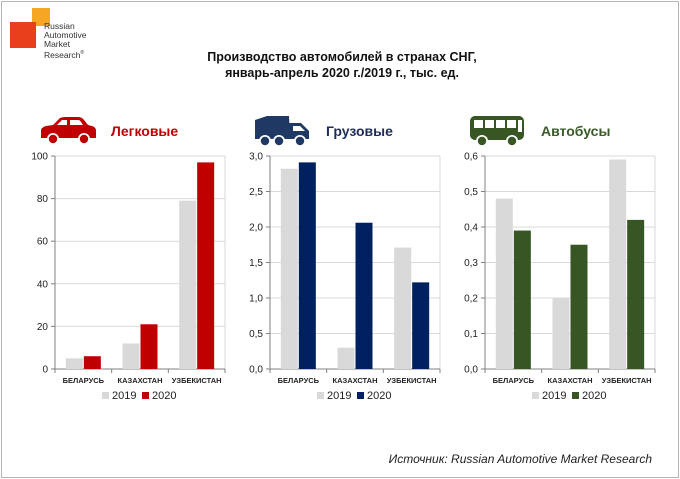 This screenshot has width=680, height=479. What do you see at coordinates (256, 157) in the screenshot?
I see `y-tick-label: 3,0` at bounding box center [256, 157].